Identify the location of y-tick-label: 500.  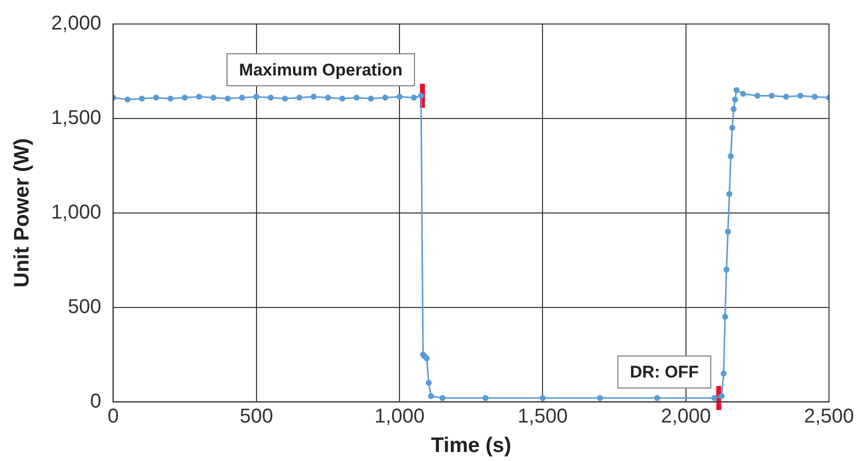
(85, 307).